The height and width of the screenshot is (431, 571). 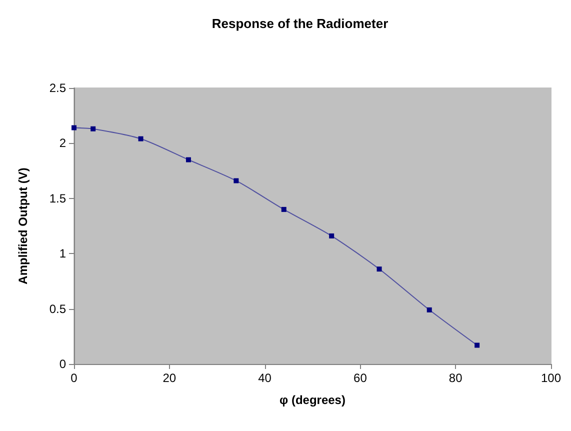 What do you see at coordinates (169, 378) in the screenshot?
I see `x-tick-label: 20` at bounding box center [169, 378].